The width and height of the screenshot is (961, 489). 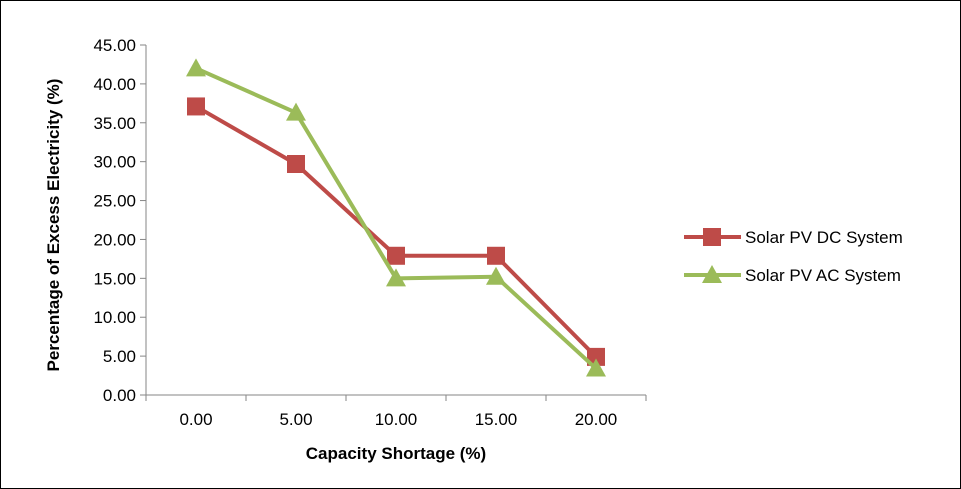 What do you see at coordinates (496, 419) in the screenshot?
I see `x-tick-label: 15.00` at bounding box center [496, 419].